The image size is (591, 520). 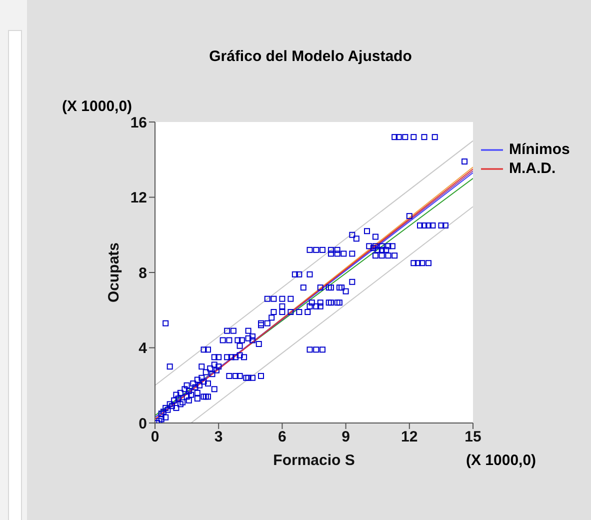 I want to click on x-tick-label: 6, so click(x=282, y=437).